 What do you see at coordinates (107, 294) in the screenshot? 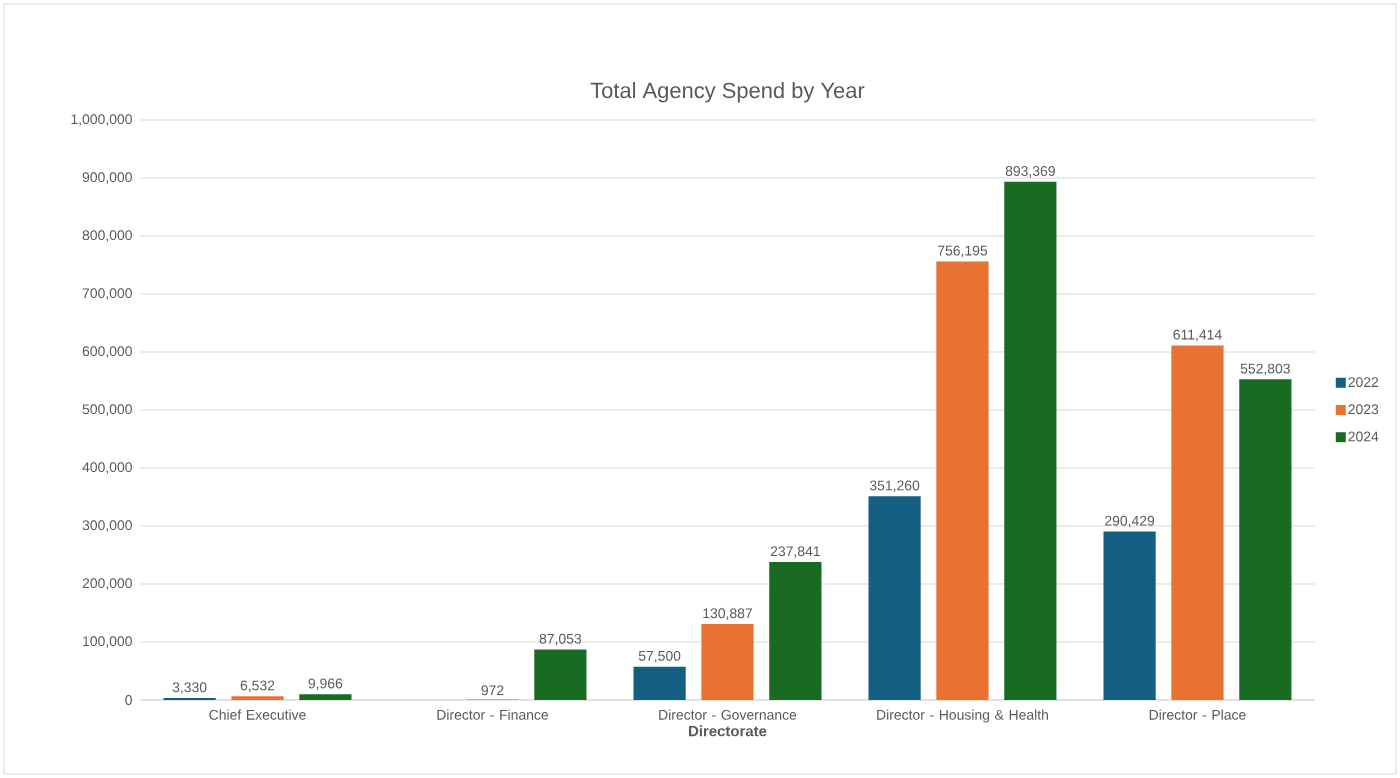
I see `y-tick-label: 700,000` at bounding box center [107, 294].